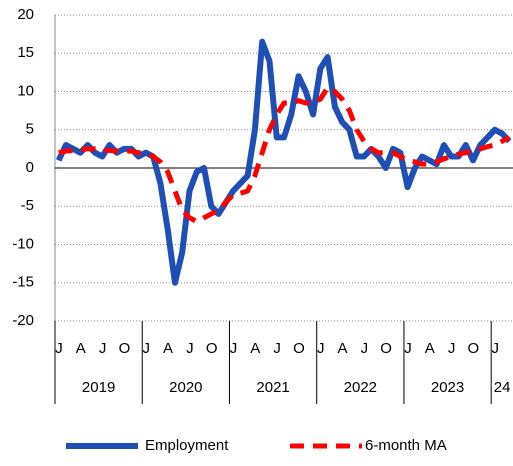 The height and width of the screenshot is (466, 513). What do you see at coordinates (406, 445) in the screenshot?
I see `legend-label: 6-month MA` at bounding box center [406, 445].